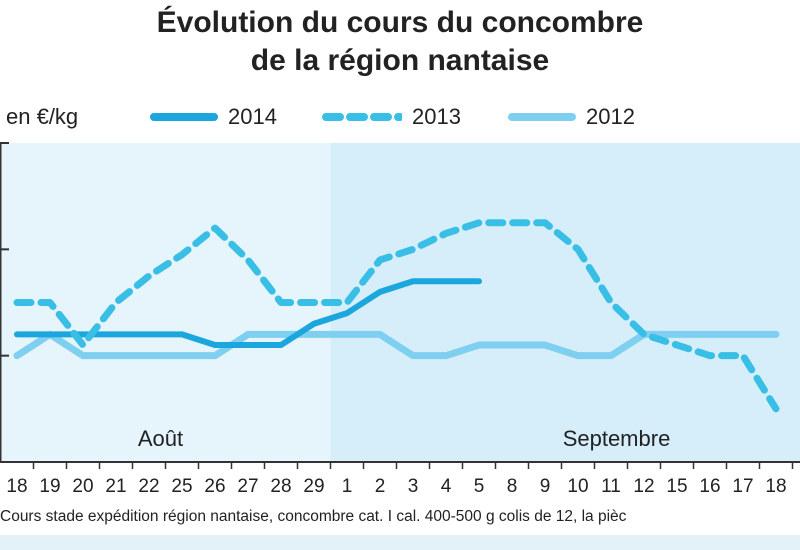 Image resolution: width=800 pixels, height=550 pixels. What do you see at coordinates (542, 117) in the screenshot?
I see `legend-swatch-2012` at bounding box center [542, 117].